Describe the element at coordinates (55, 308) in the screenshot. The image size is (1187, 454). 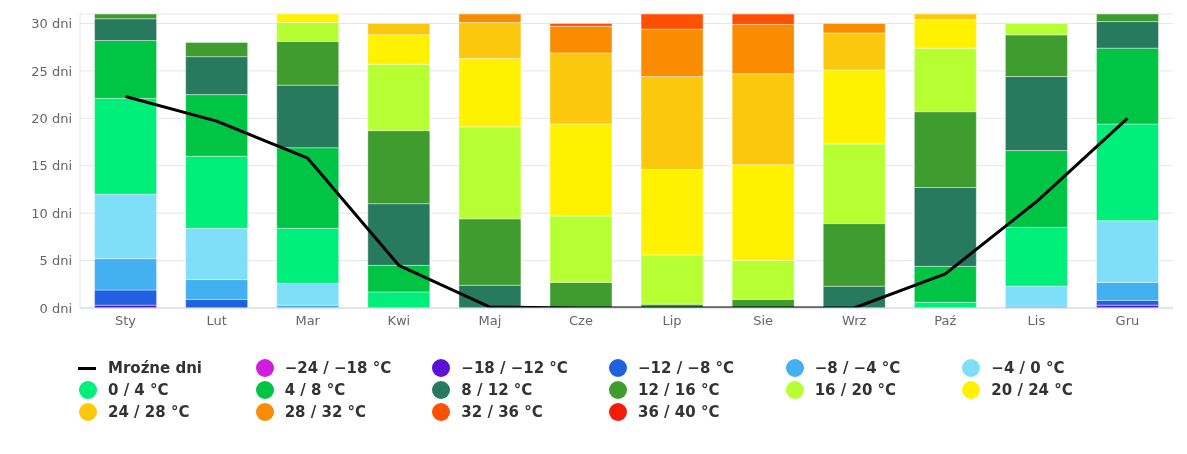
I see `y-tick-label: 0 dni` at that location.